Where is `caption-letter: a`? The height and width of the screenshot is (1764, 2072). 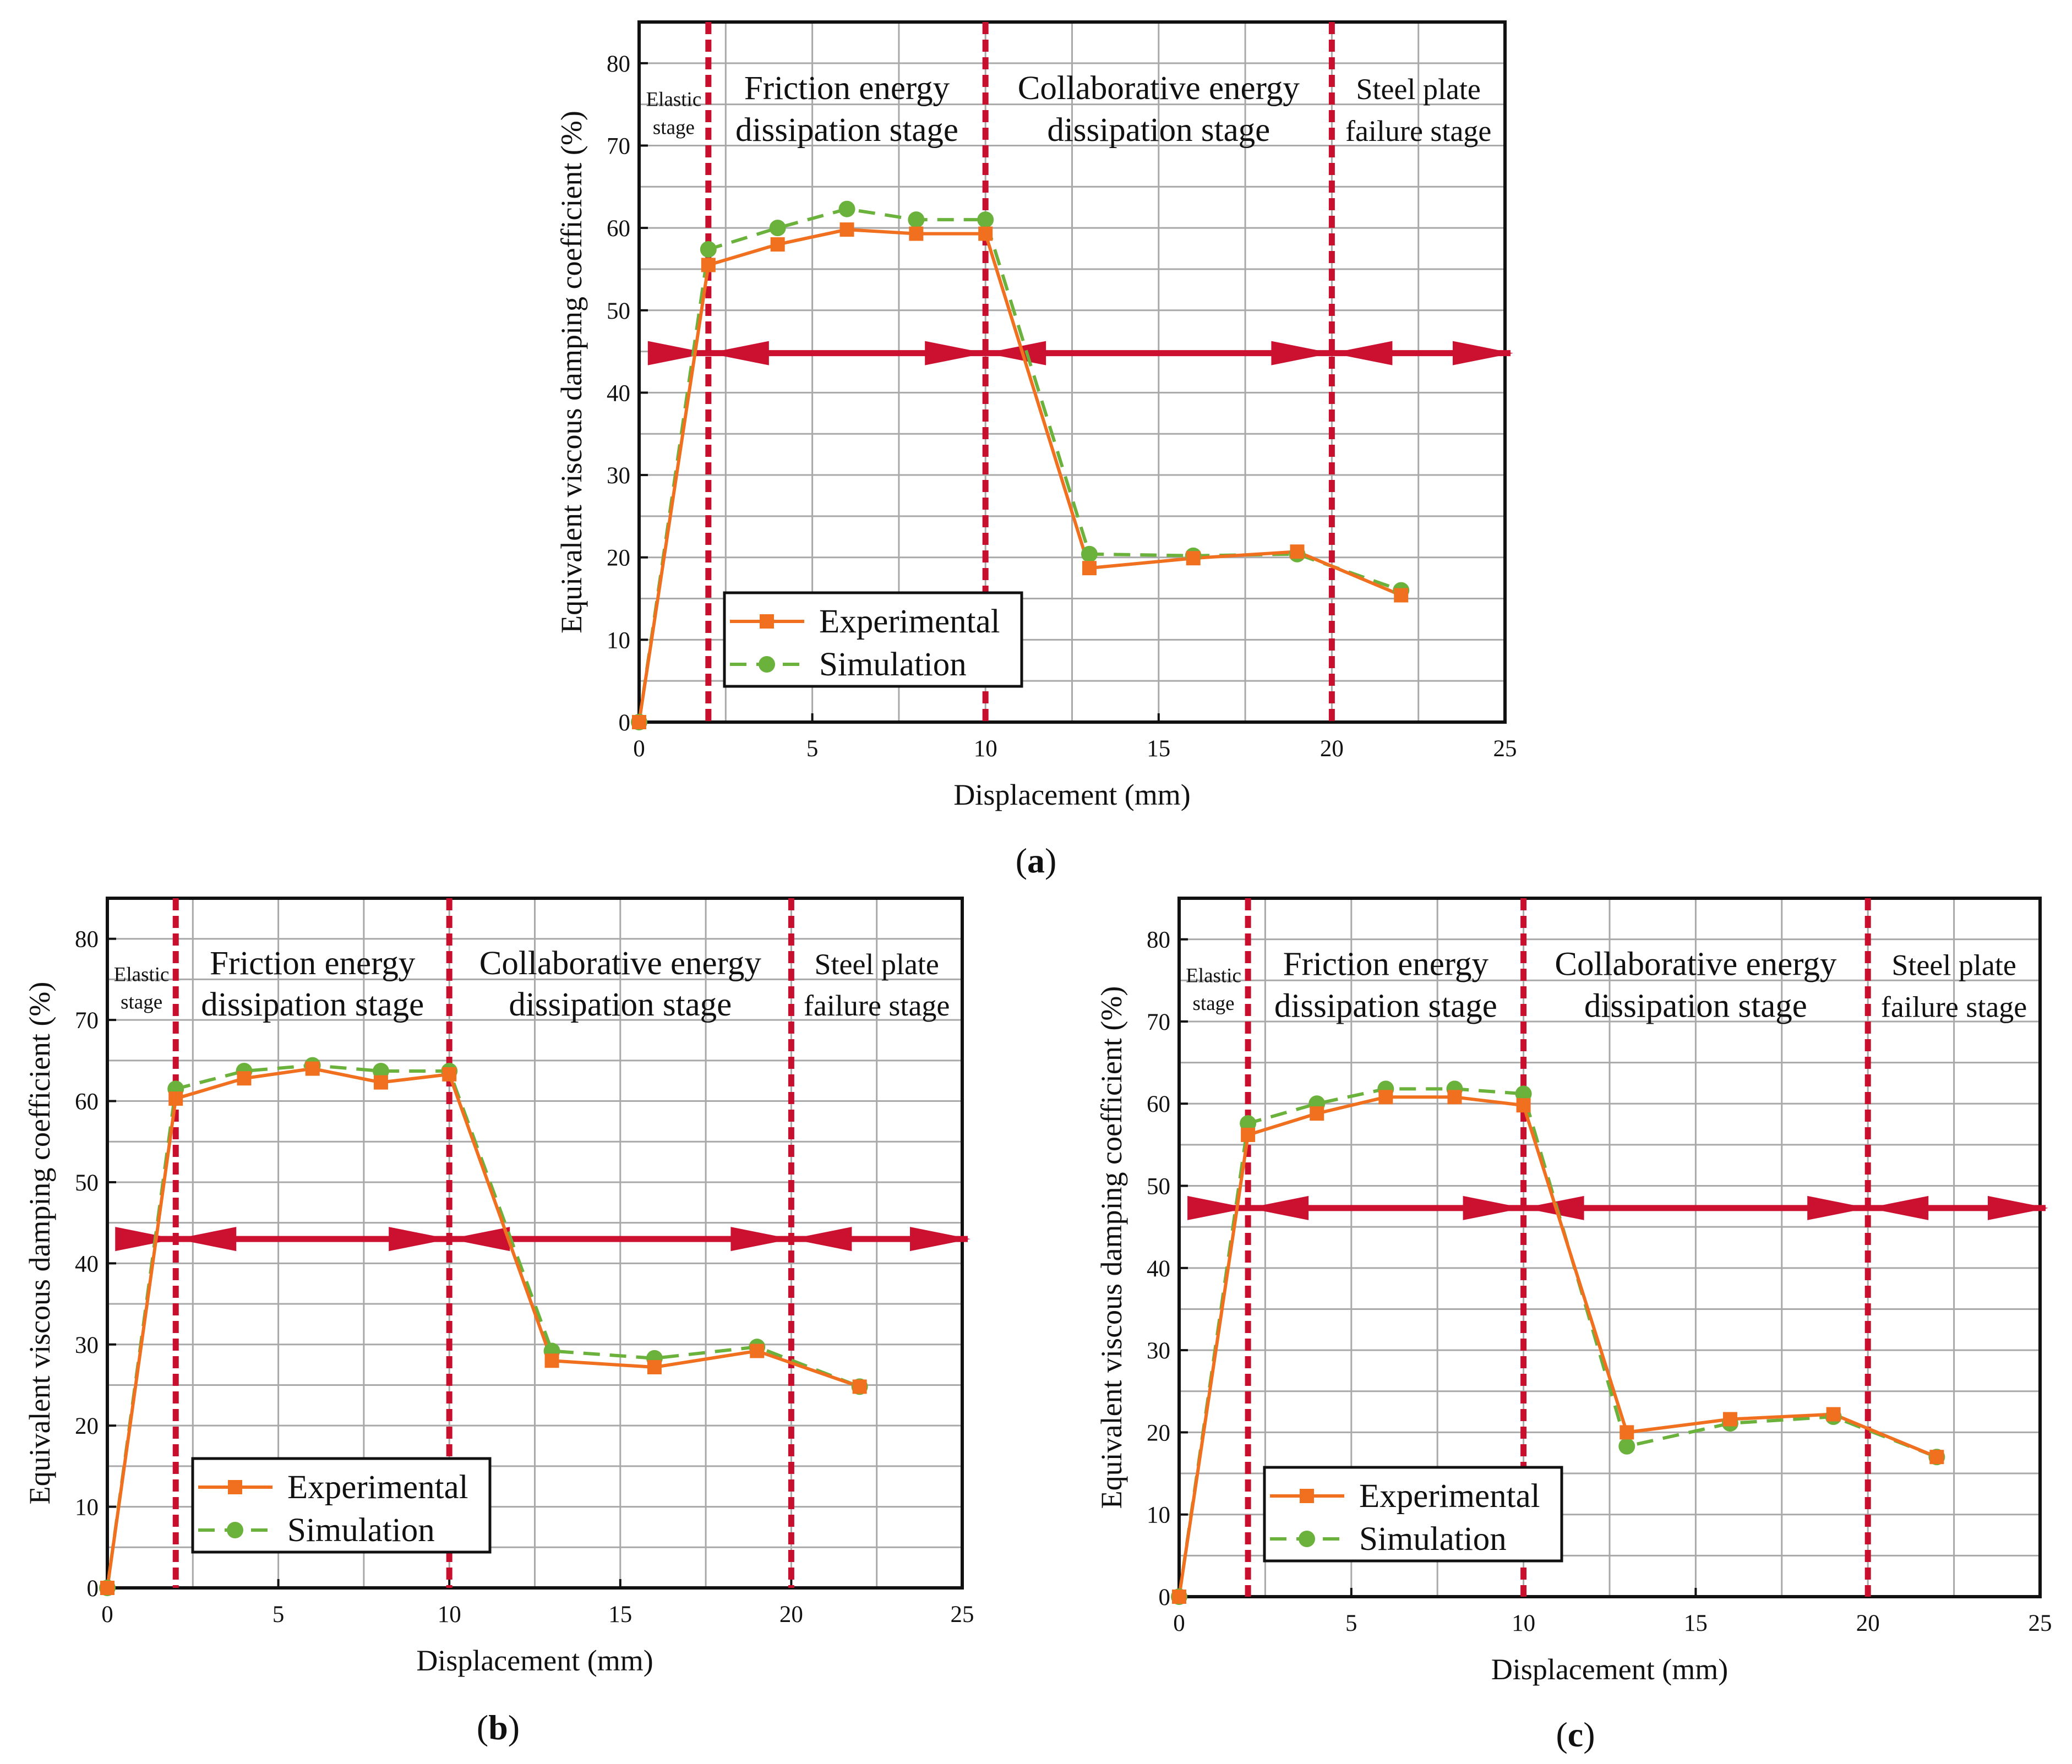 caption-letter: a is located at coordinates (1036, 860).